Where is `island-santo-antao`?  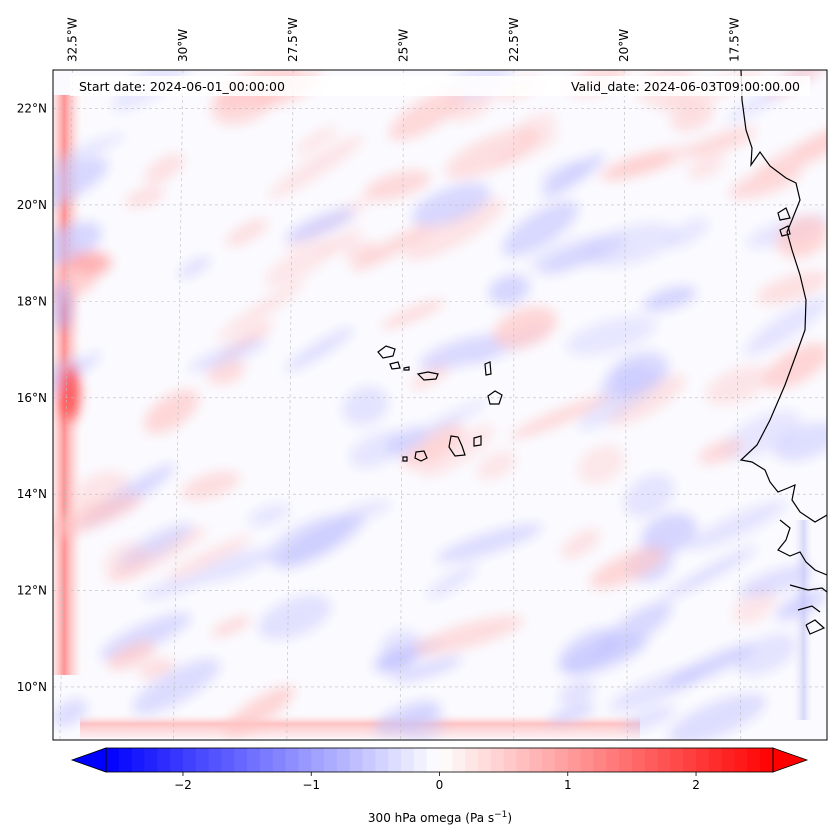 island-santo-antao is located at coordinates (386, 352).